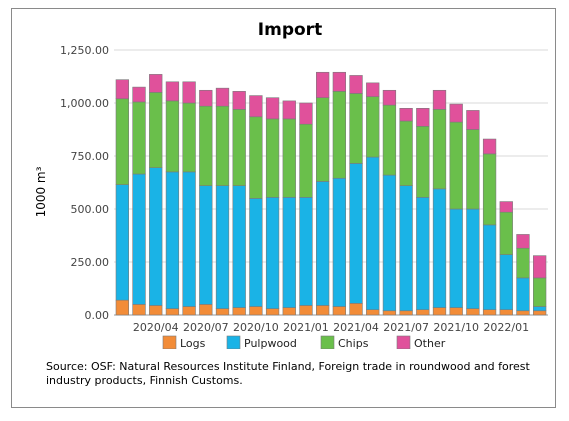  I want to click on legend-label-other: Other, so click(430, 343).